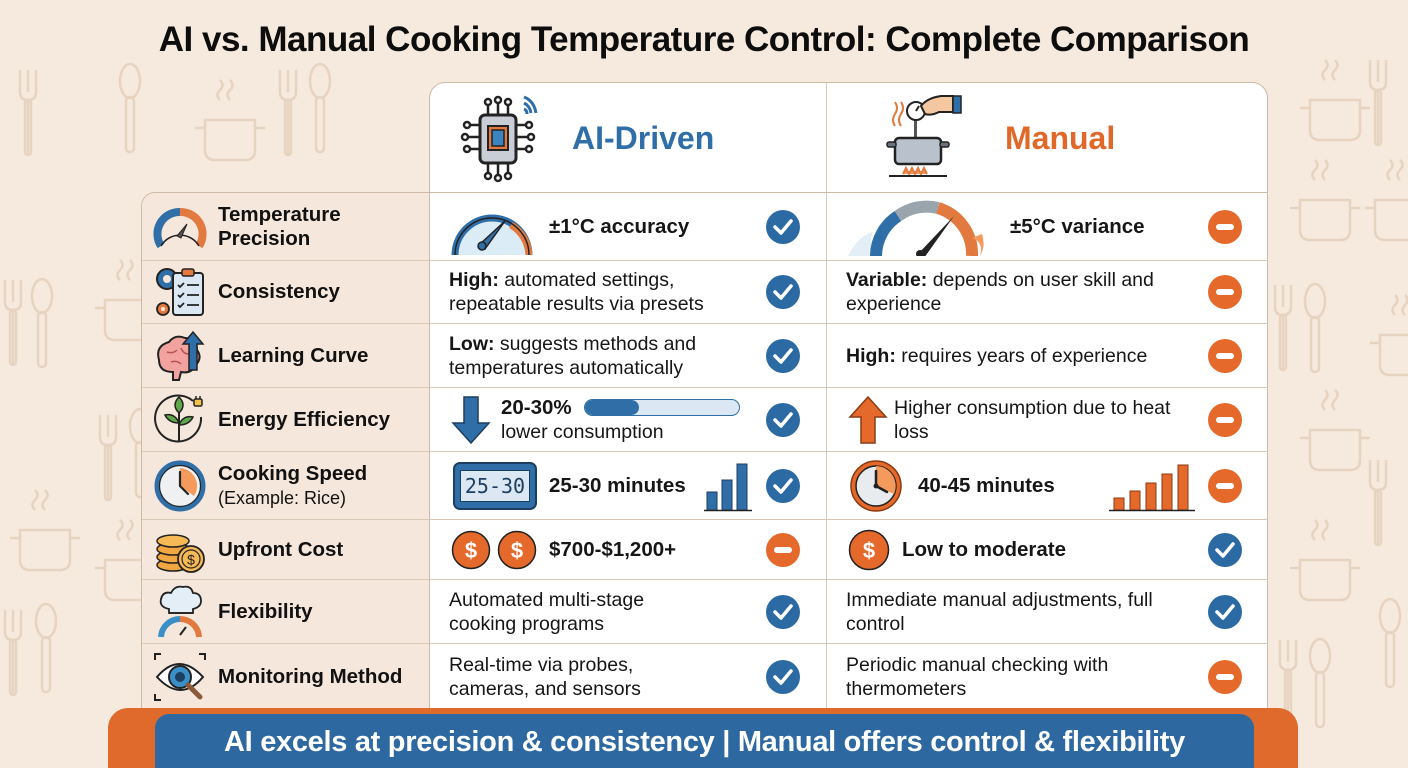 The width and height of the screenshot is (1408, 768). What do you see at coordinates (494, 550) in the screenshot?
I see `double-dollar-icon: $ $` at bounding box center [494, 550].